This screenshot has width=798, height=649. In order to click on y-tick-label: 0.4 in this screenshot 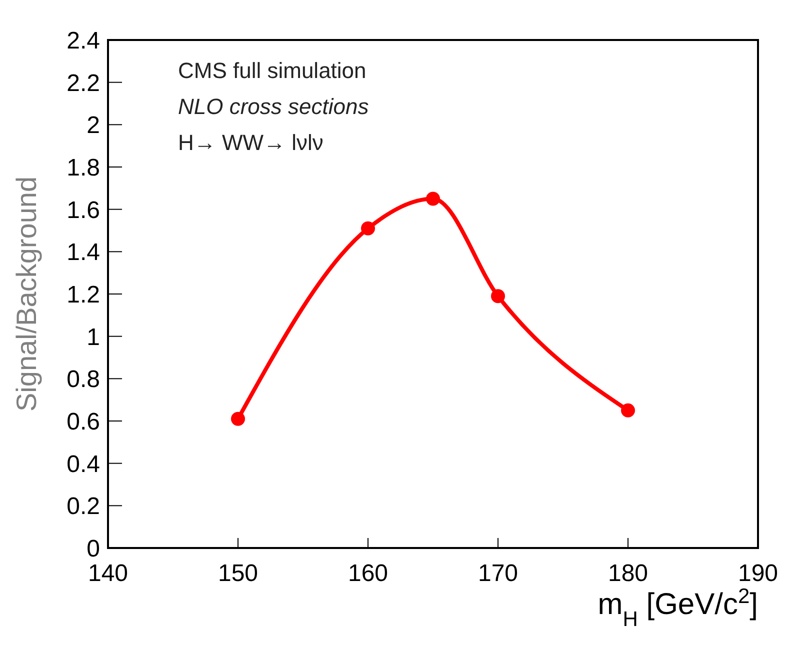, I will do `click(83, 464)`.